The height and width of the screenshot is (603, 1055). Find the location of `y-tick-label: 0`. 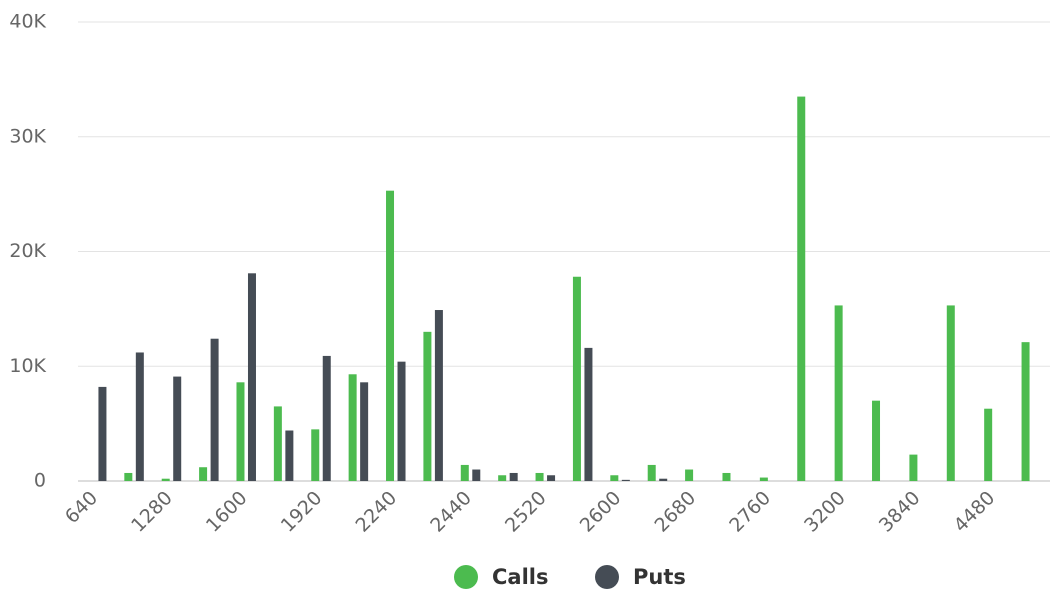

y-tick-label: 0 is located at coordinates (40, 481).